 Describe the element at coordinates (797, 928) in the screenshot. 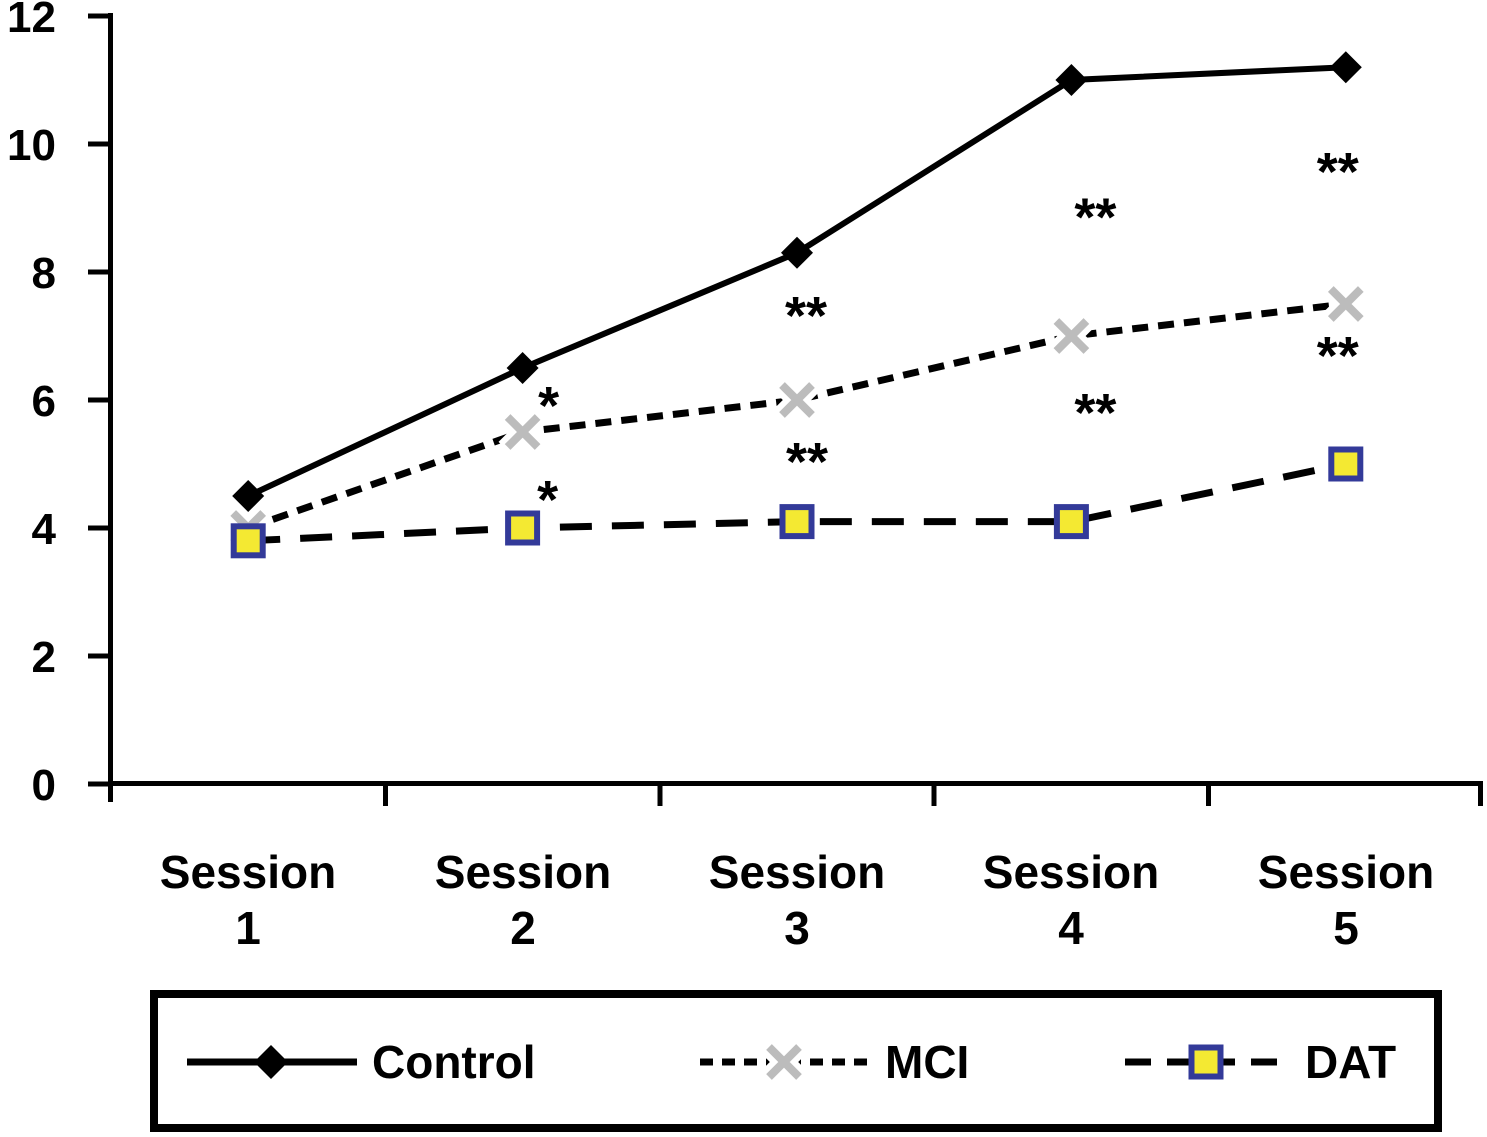

I see `svg-text: 3` at that location.